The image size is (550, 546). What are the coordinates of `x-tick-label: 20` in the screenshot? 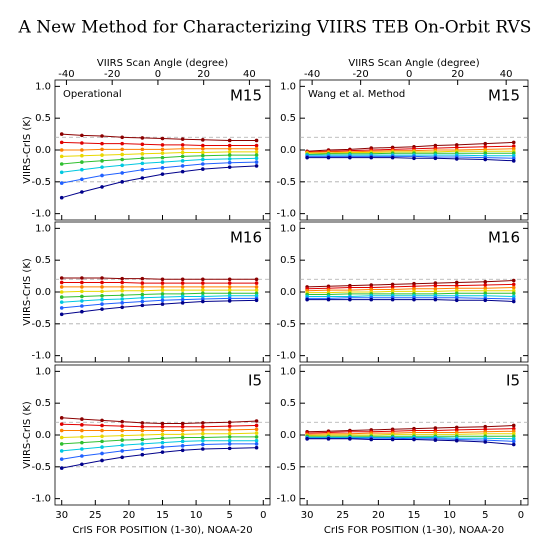 It's located at (378, 515).